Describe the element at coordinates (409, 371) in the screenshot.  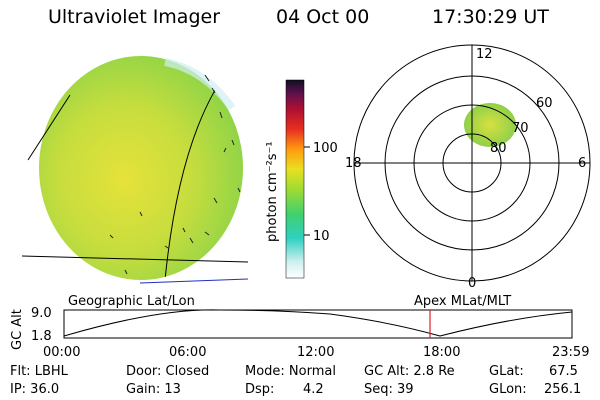
I see `status-gc-alt: GC Alt: 2.8 Re` at that location.